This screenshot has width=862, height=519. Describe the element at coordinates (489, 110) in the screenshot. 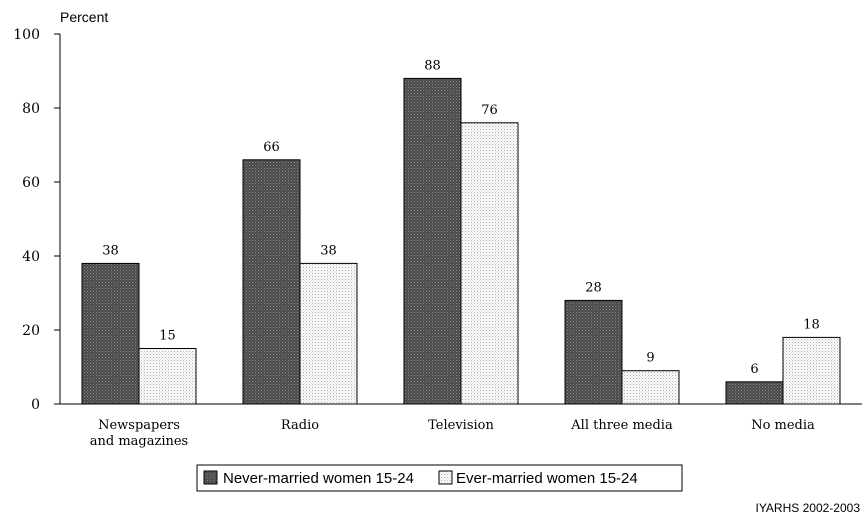

I see `bar-value-label: 76` at that location.